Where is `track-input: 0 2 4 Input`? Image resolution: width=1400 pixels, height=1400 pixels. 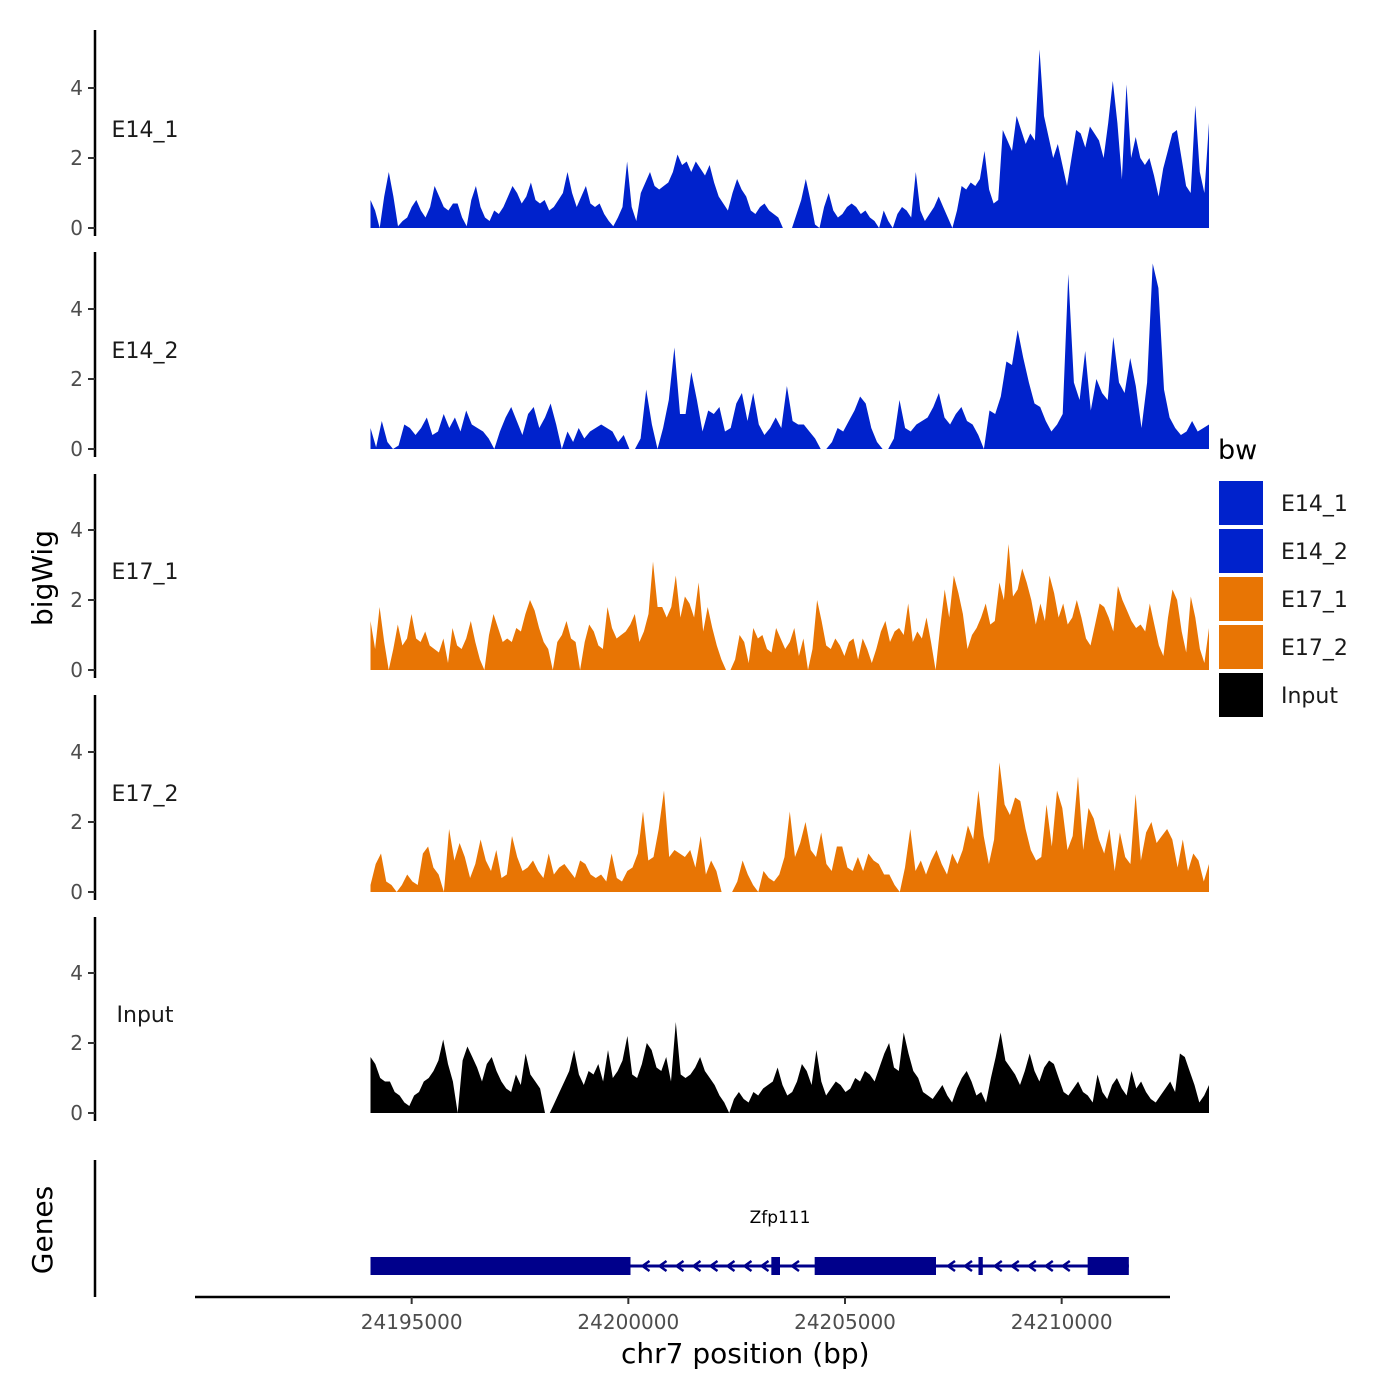
track-input: 0 2 4 Input is located at coordinates (639, 1021).